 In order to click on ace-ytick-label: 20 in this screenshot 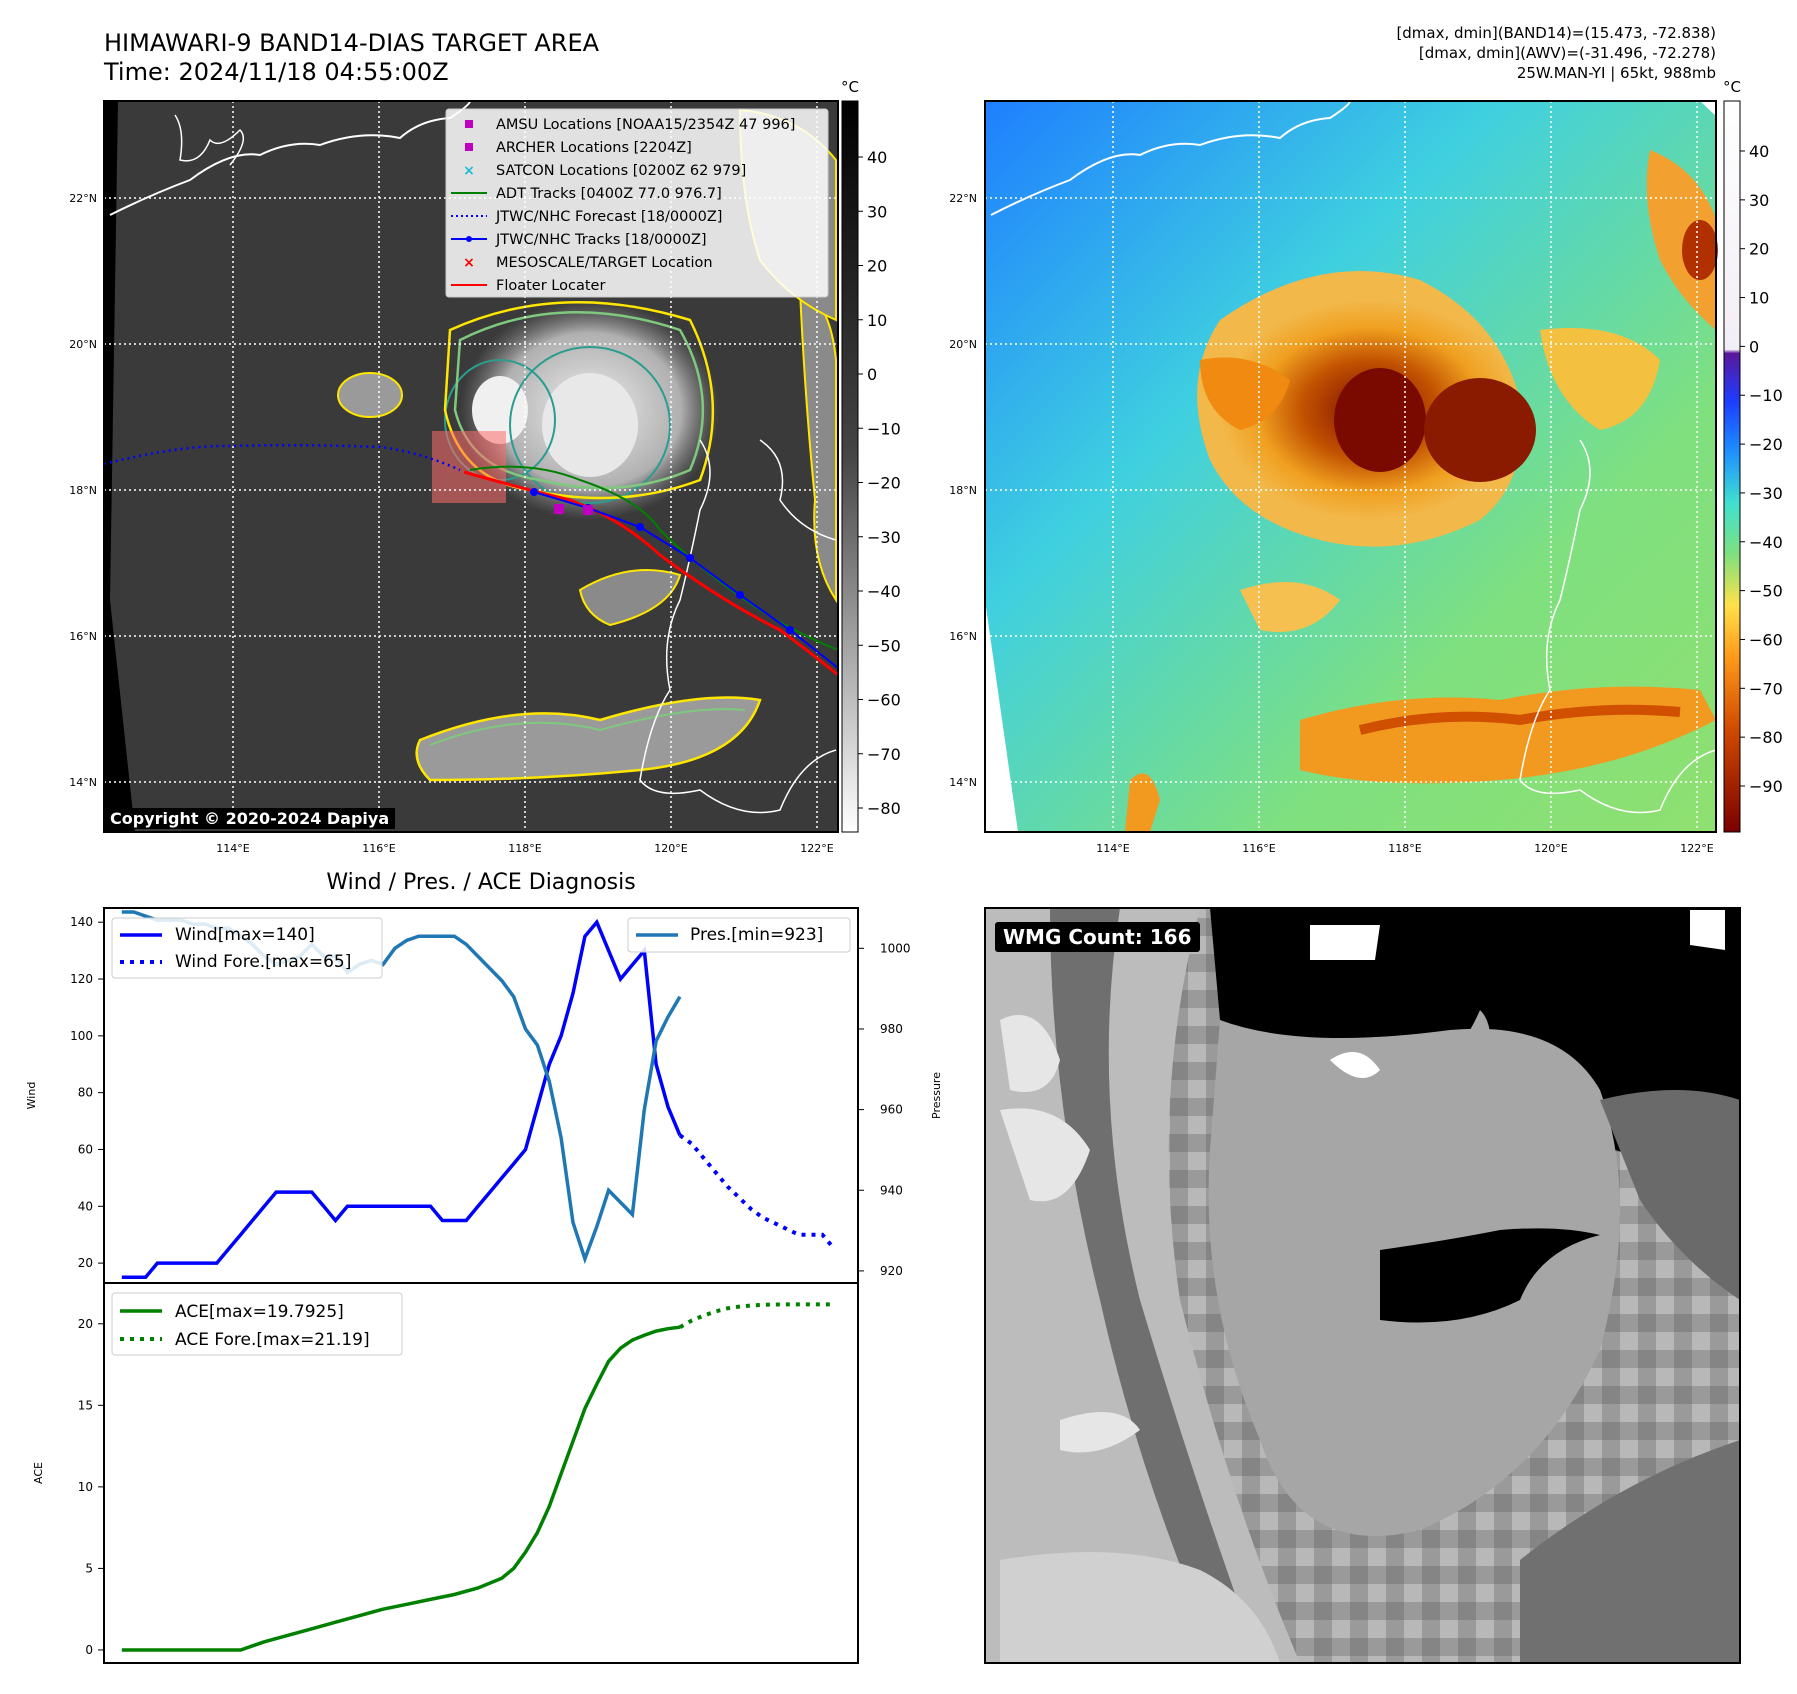, I will do `click(85, 1324)`.